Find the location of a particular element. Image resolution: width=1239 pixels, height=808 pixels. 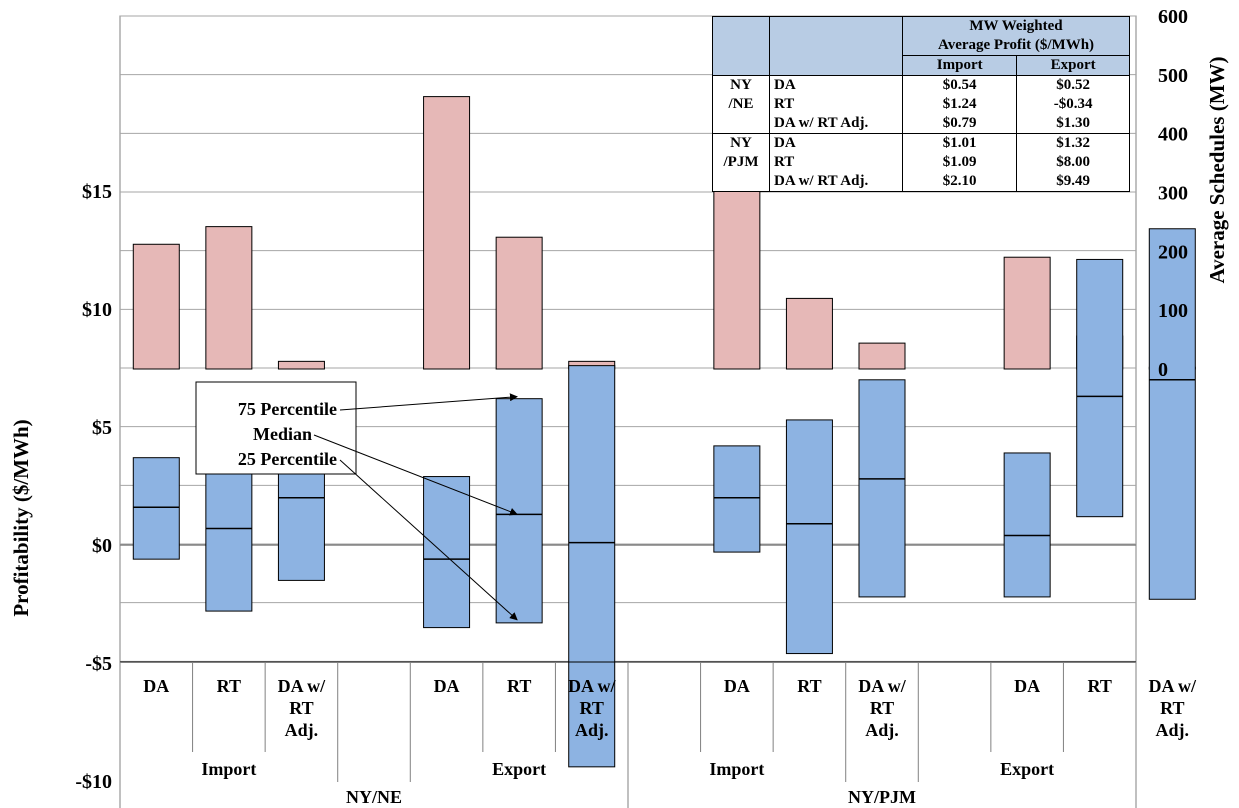

left-tick-label: -$5 is located at coordinates (98, 664).